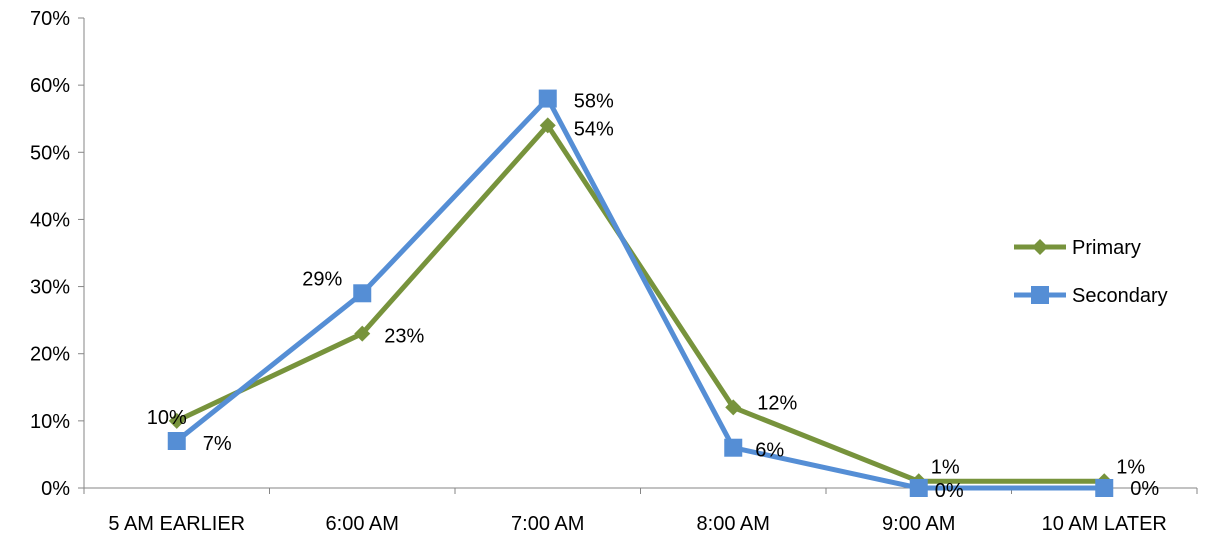  I want to click on legend: Primary Secondary, so click(1091, 272).